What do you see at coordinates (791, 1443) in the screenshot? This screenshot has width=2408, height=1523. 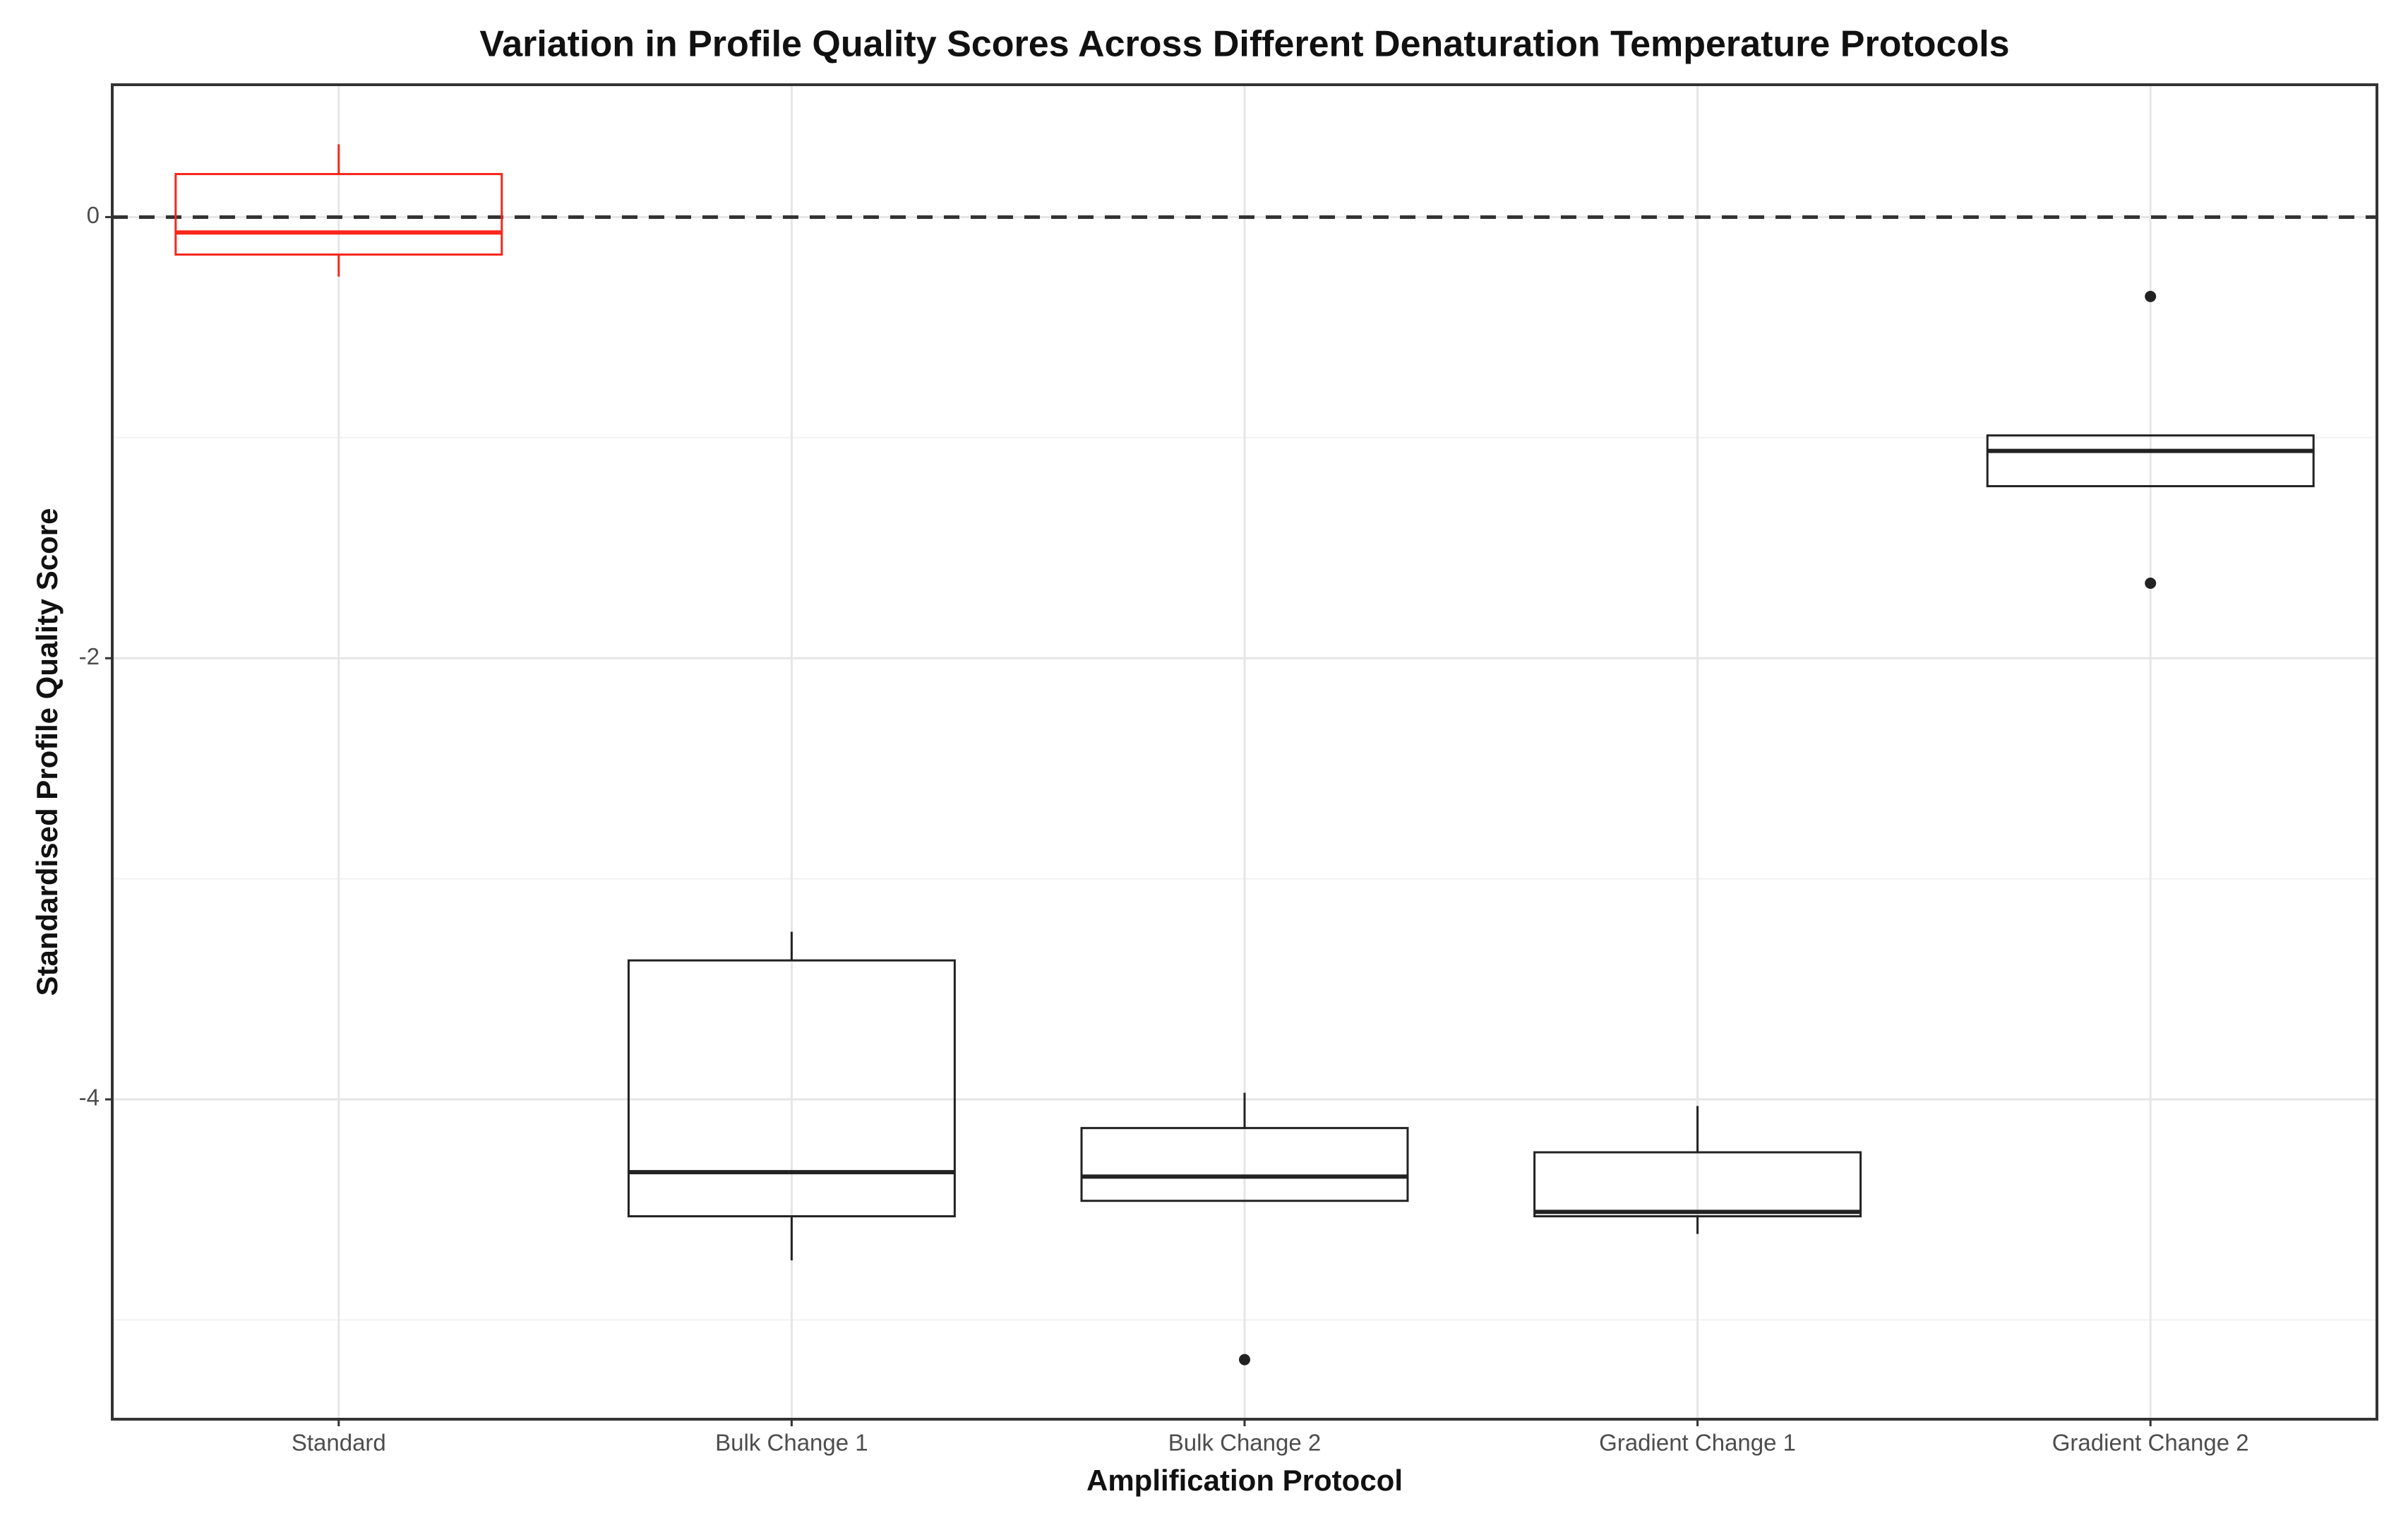 I see `x-tick-label: Bulk Change 1` at bounding box center [791, 1443].